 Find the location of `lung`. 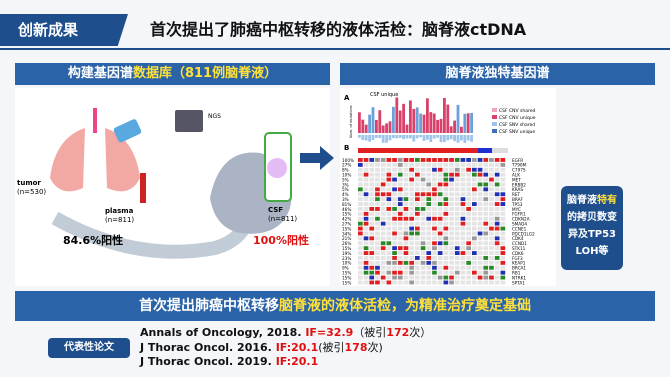

lung is located at coordinates (67, 160).